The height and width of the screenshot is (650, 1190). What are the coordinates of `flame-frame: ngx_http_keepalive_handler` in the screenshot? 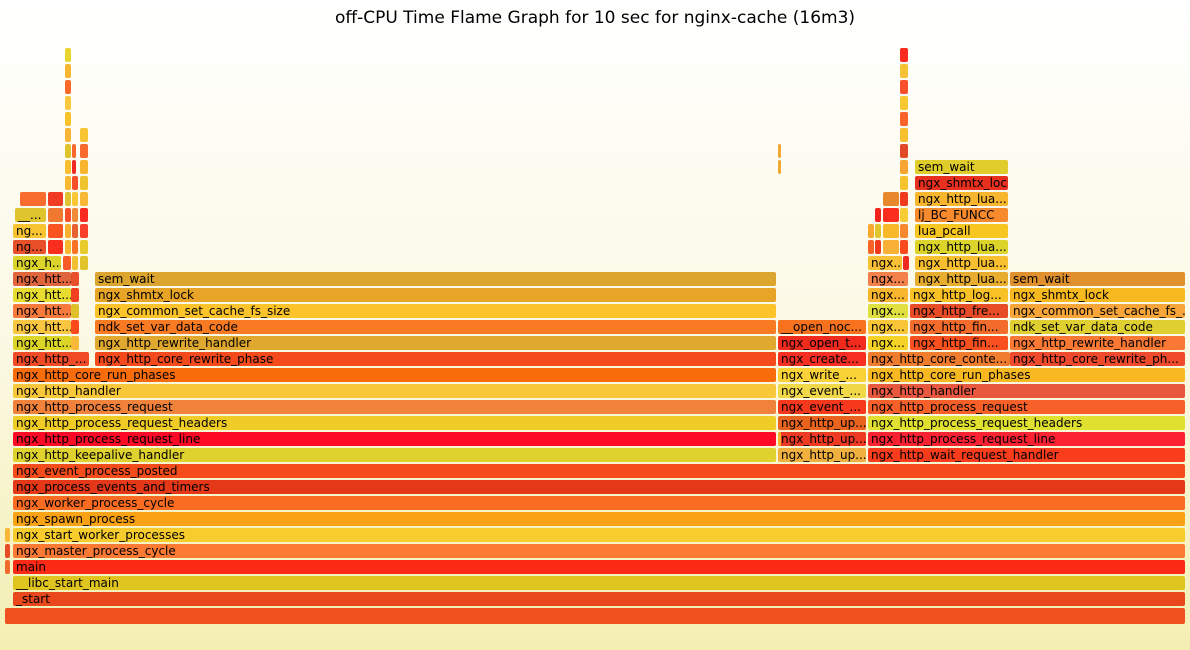 It's located at (394, 455).